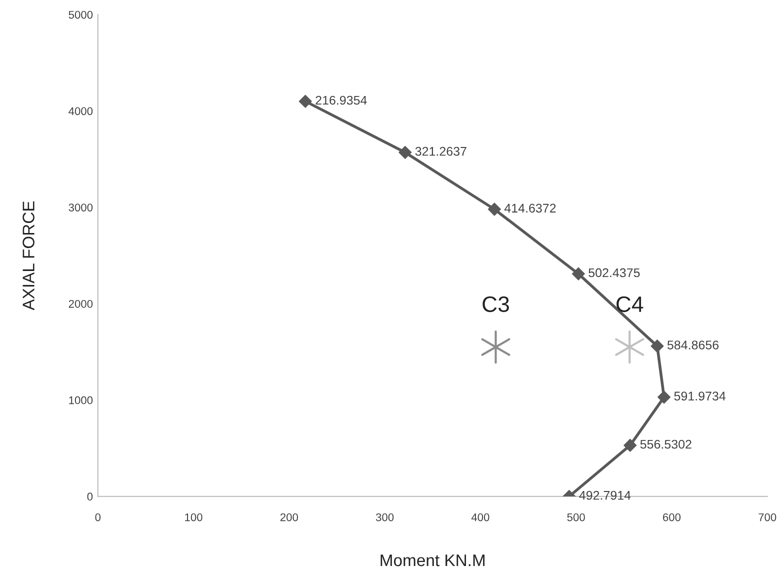 Image resolution: width=783 pixels, height=584 pixels. I want to click on series-label: C4, so click(630, 304).